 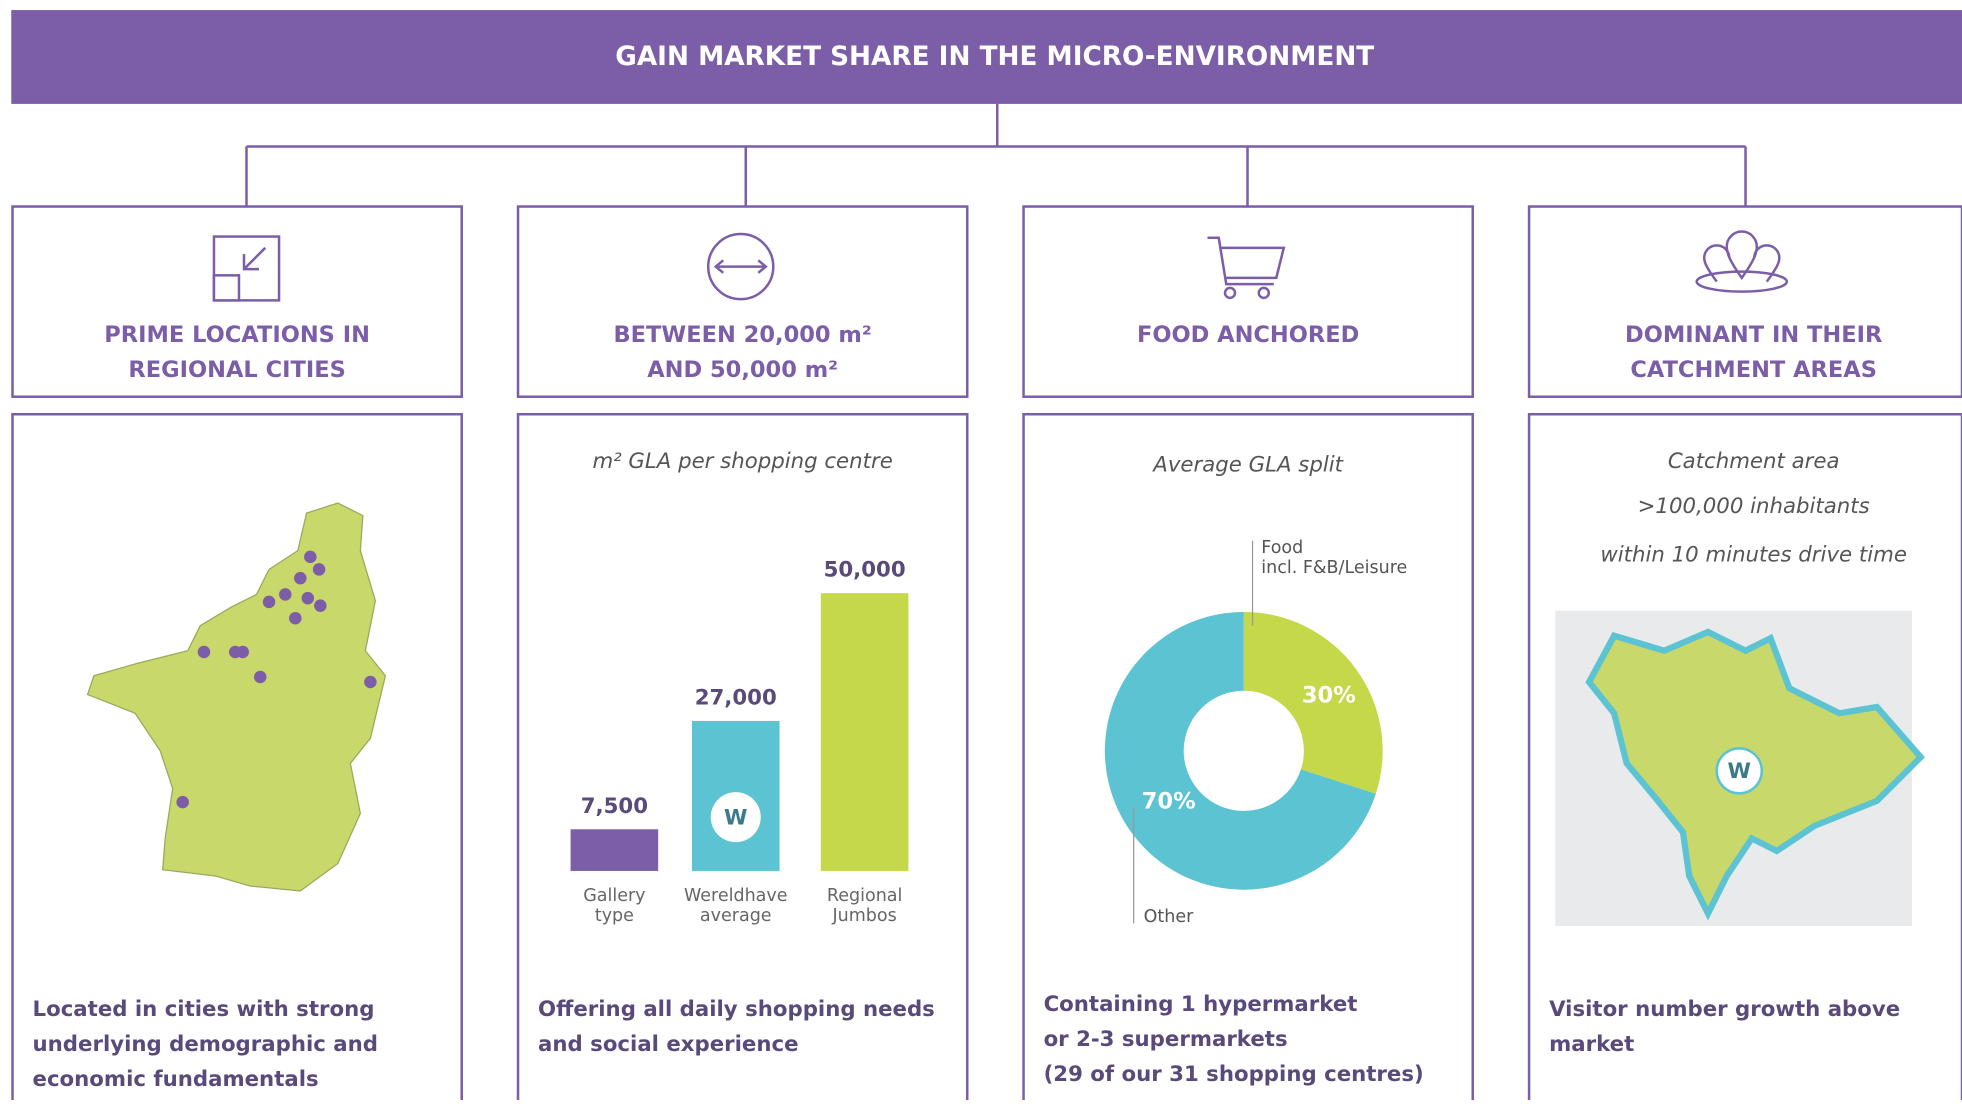 I want to click on icon-locations, so click(x=1742, y=261).